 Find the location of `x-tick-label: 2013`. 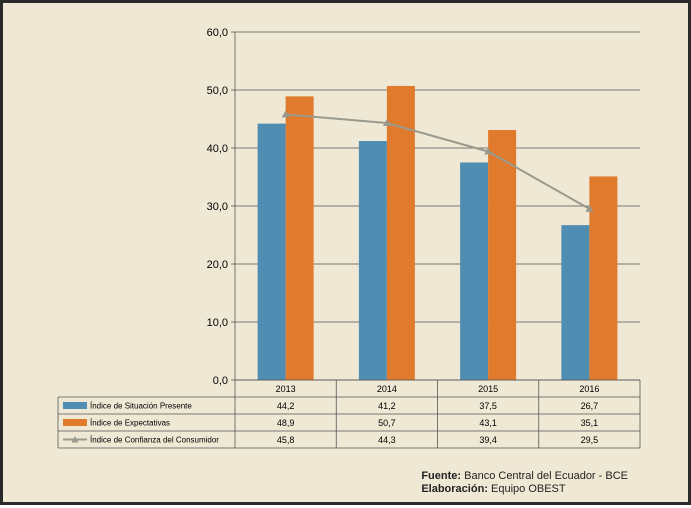

x-tick-label: 2013 is located at coordinates (286, 389).